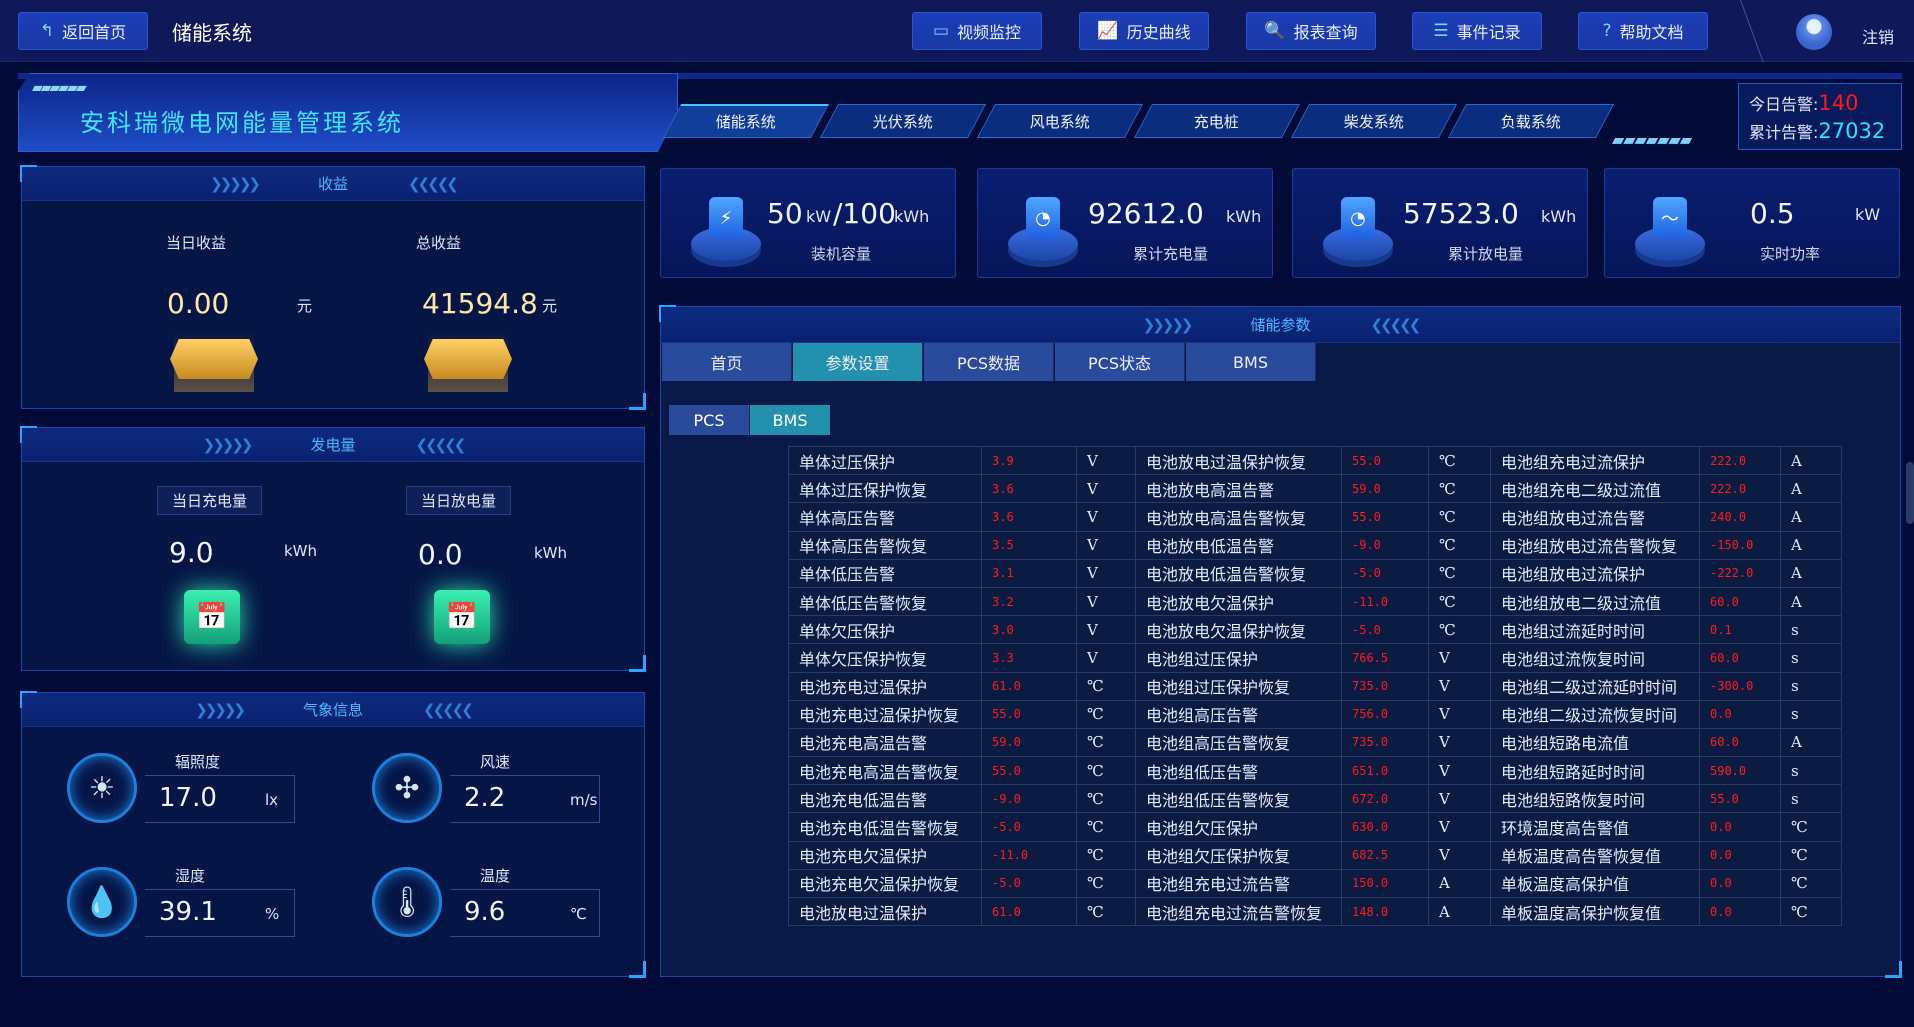  I want to click on param-value: 3.1, so click(1029, 573).